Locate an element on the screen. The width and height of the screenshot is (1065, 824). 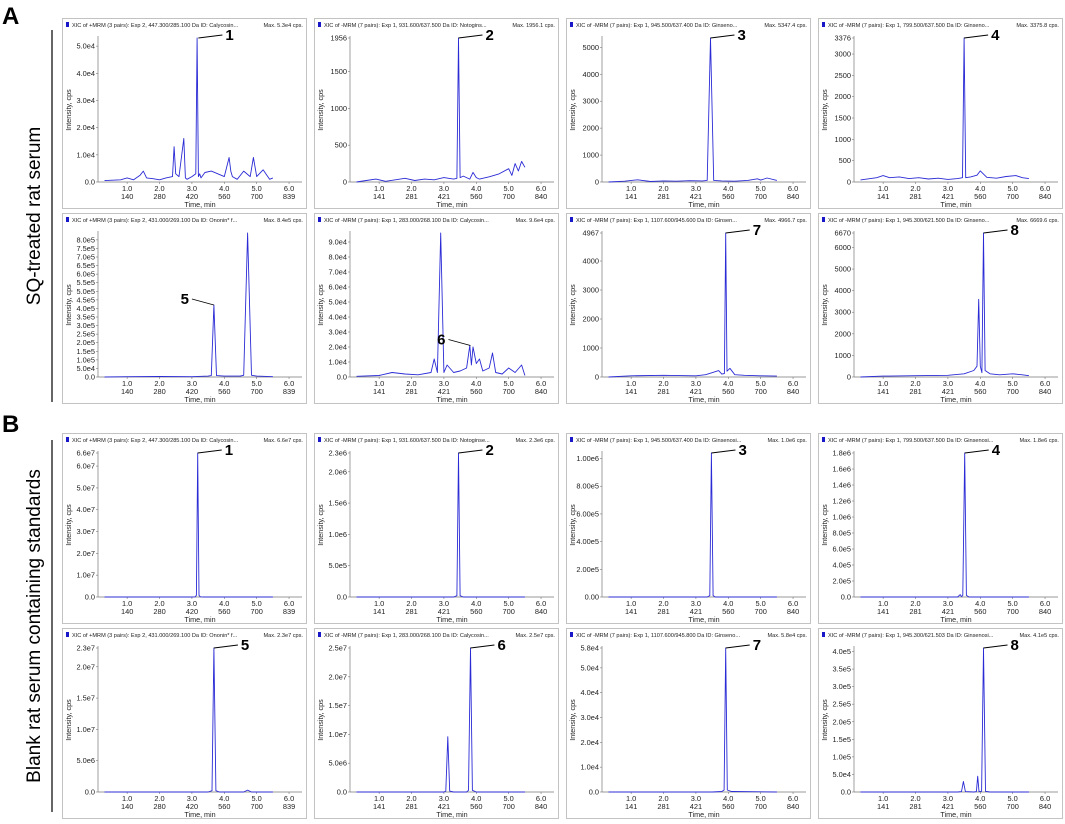
peak-label: 7 is located at coordinates (757, 645).